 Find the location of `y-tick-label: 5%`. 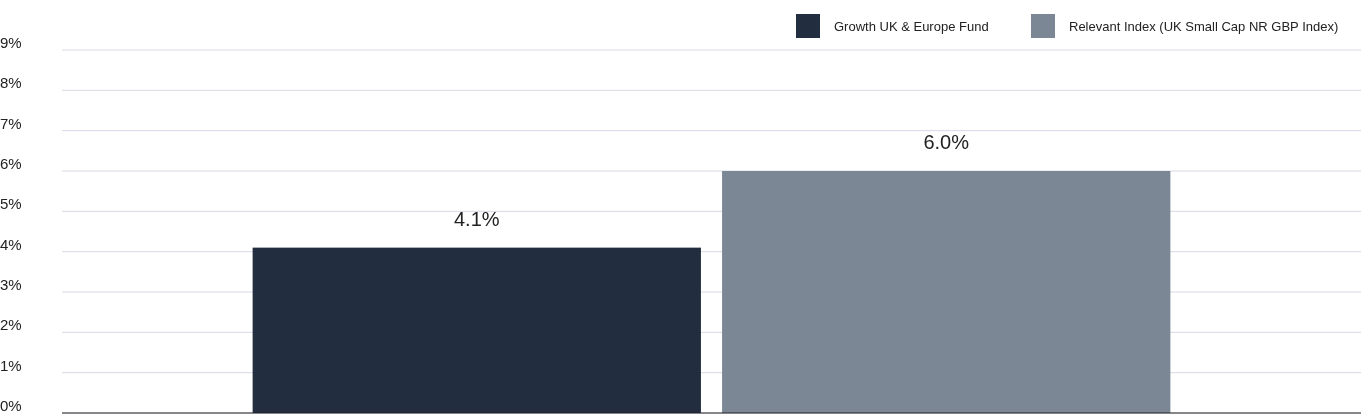

y-tick-label: 5% is located at coordinates (11, 204).